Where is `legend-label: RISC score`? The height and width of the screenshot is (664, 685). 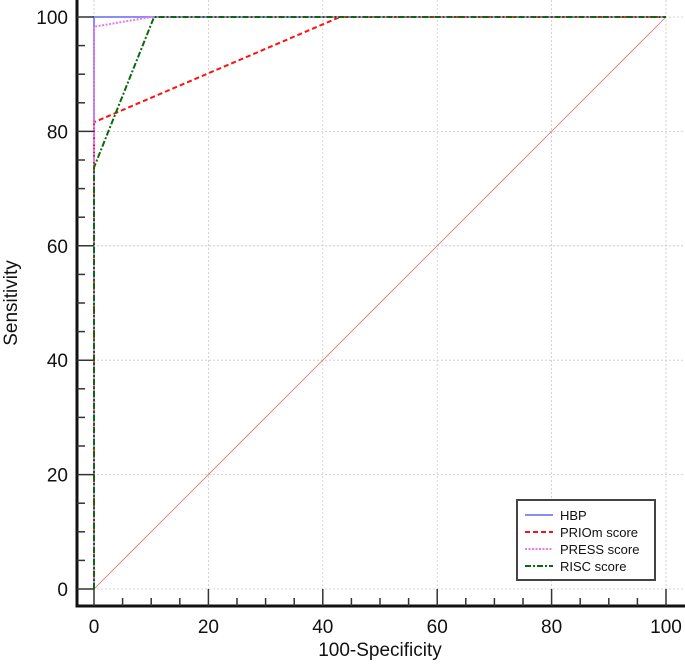
legend-label: RISC score is located at coordinates (593, 566).